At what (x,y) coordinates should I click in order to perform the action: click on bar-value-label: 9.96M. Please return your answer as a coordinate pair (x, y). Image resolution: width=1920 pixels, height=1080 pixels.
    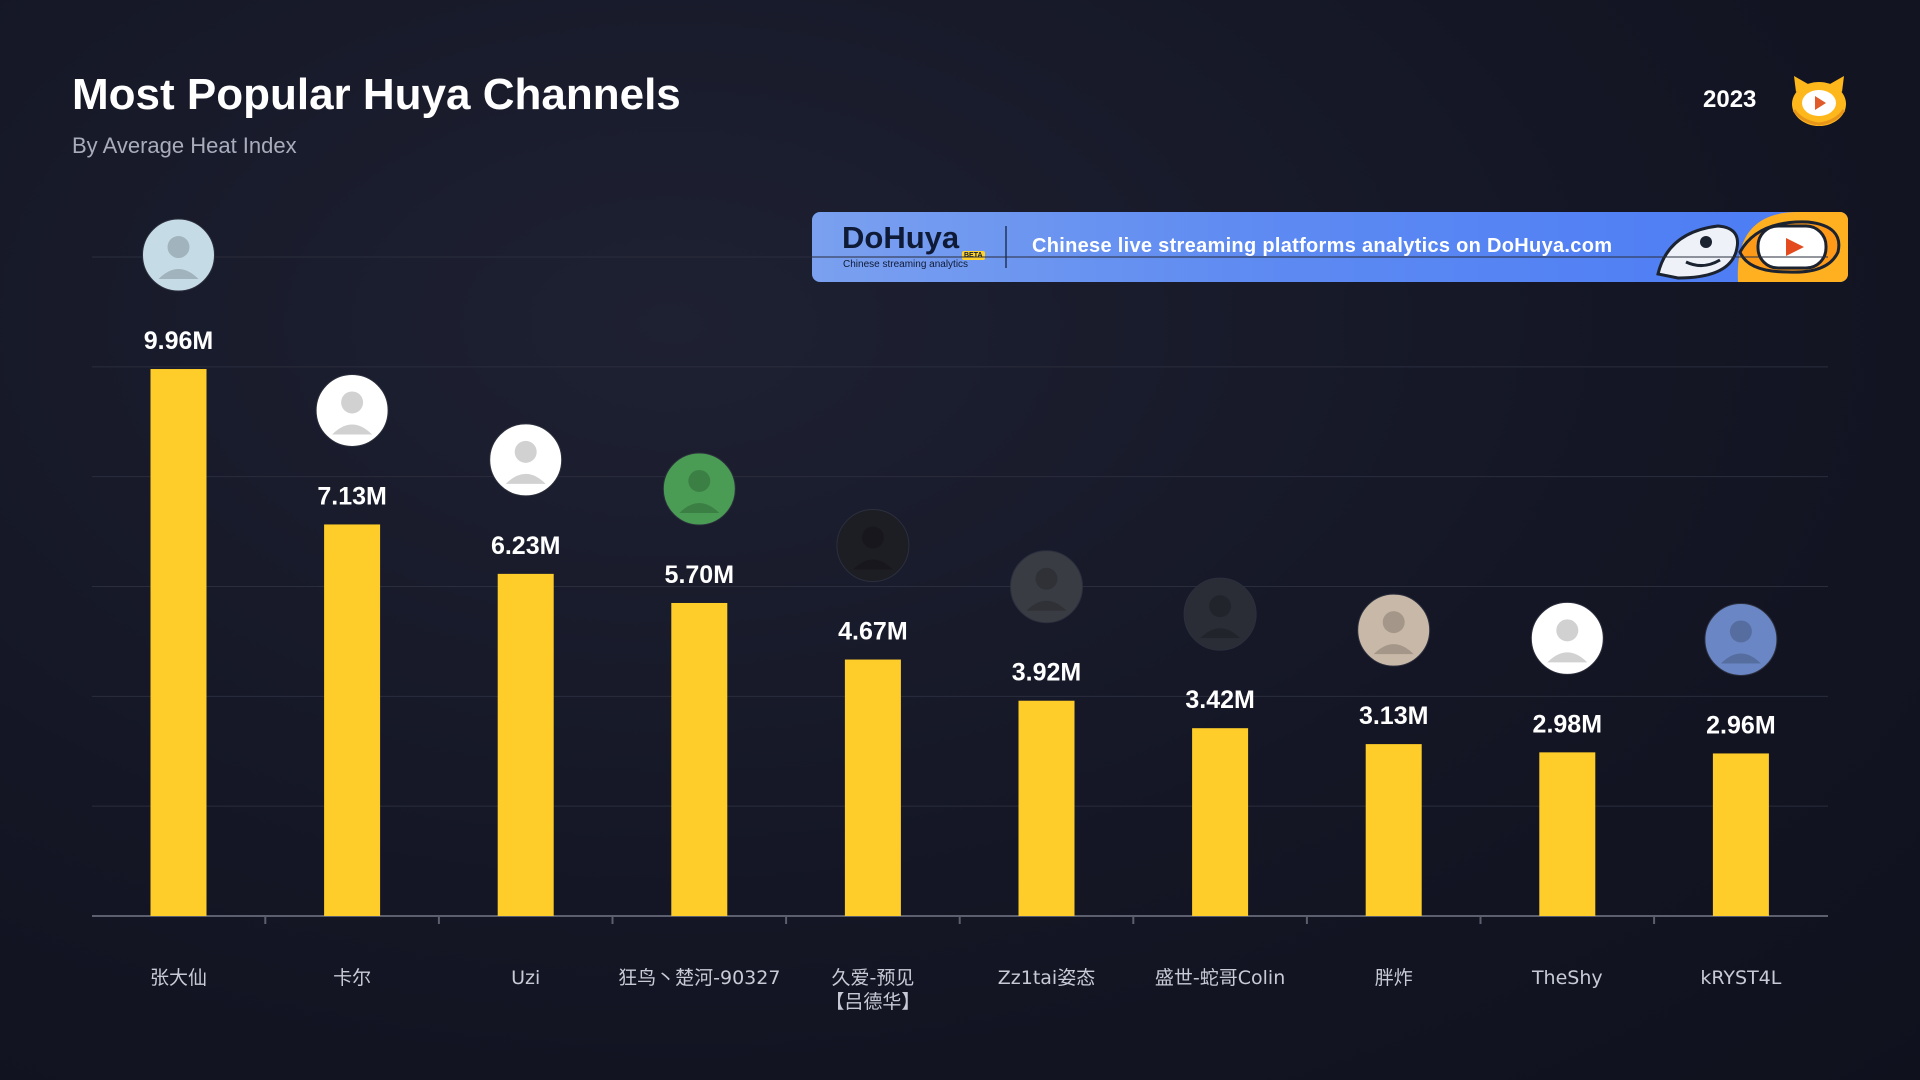
    Looking at the image, I should click on (178, 341).